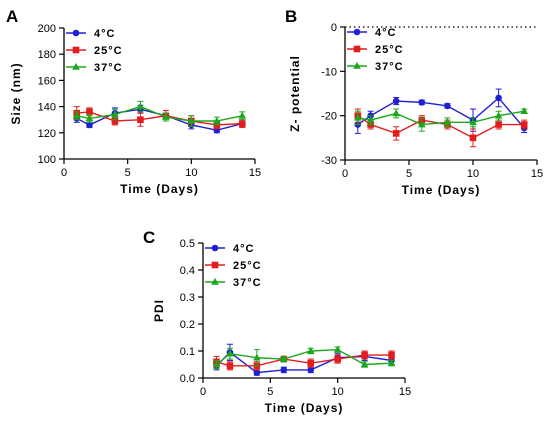 The height and width of the screenshot is (427, 550). I want to click on panel-letter: B, so click(291, 16).